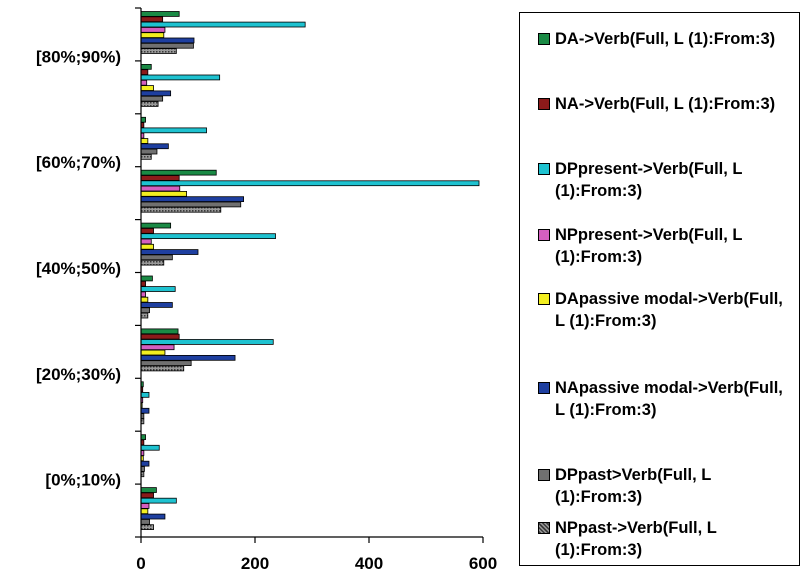 This screenshot has width=802, height=582. Describe the element at coordinates (145, 394) in the screenshot. I see `bar-dppresent-verb-full-l-1--2` at that location.